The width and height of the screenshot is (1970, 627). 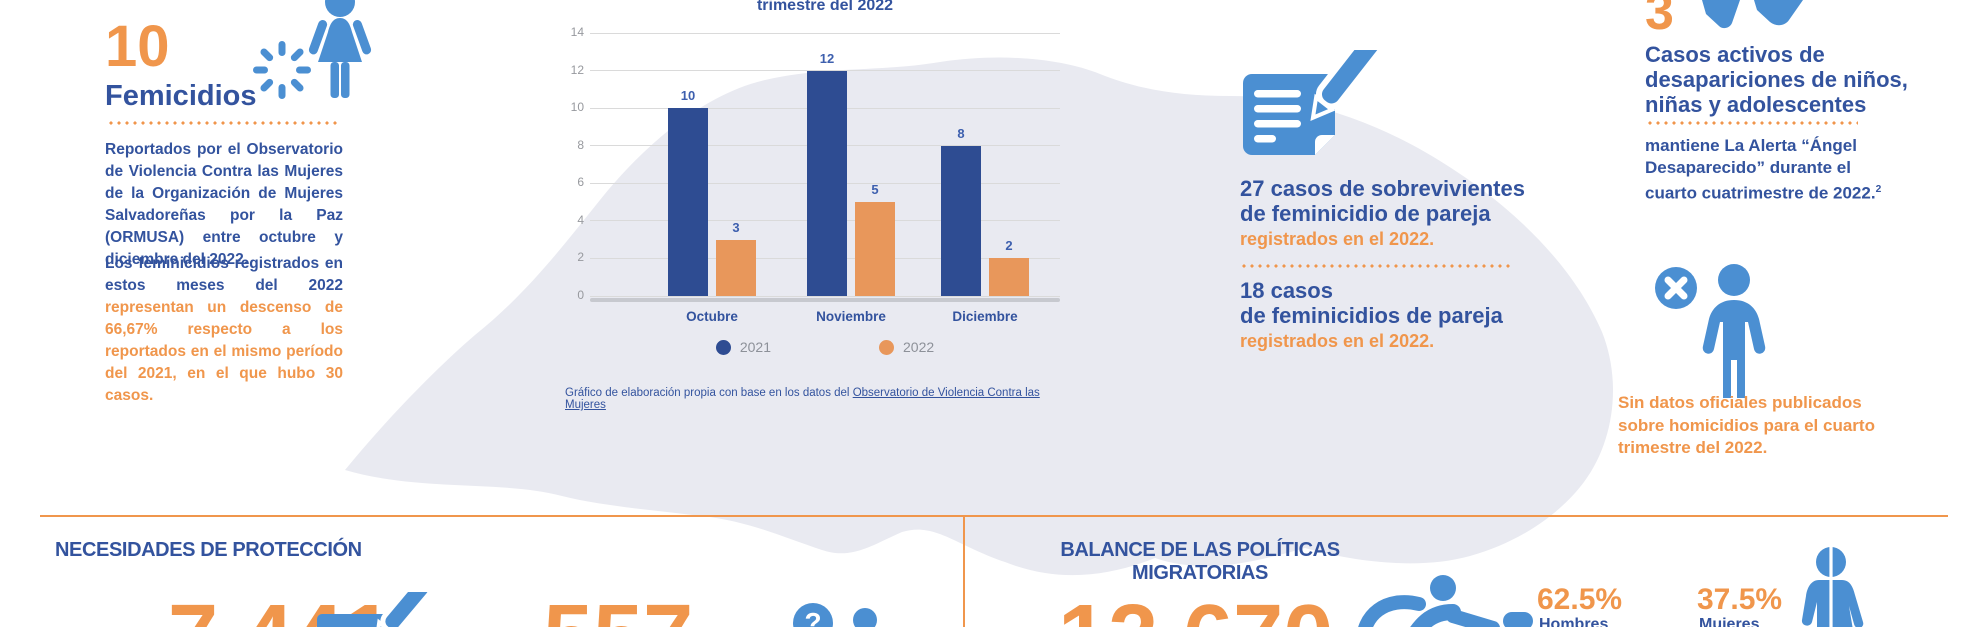 I want to click on chart-tick-label: 10, so click(x=577, y=107).